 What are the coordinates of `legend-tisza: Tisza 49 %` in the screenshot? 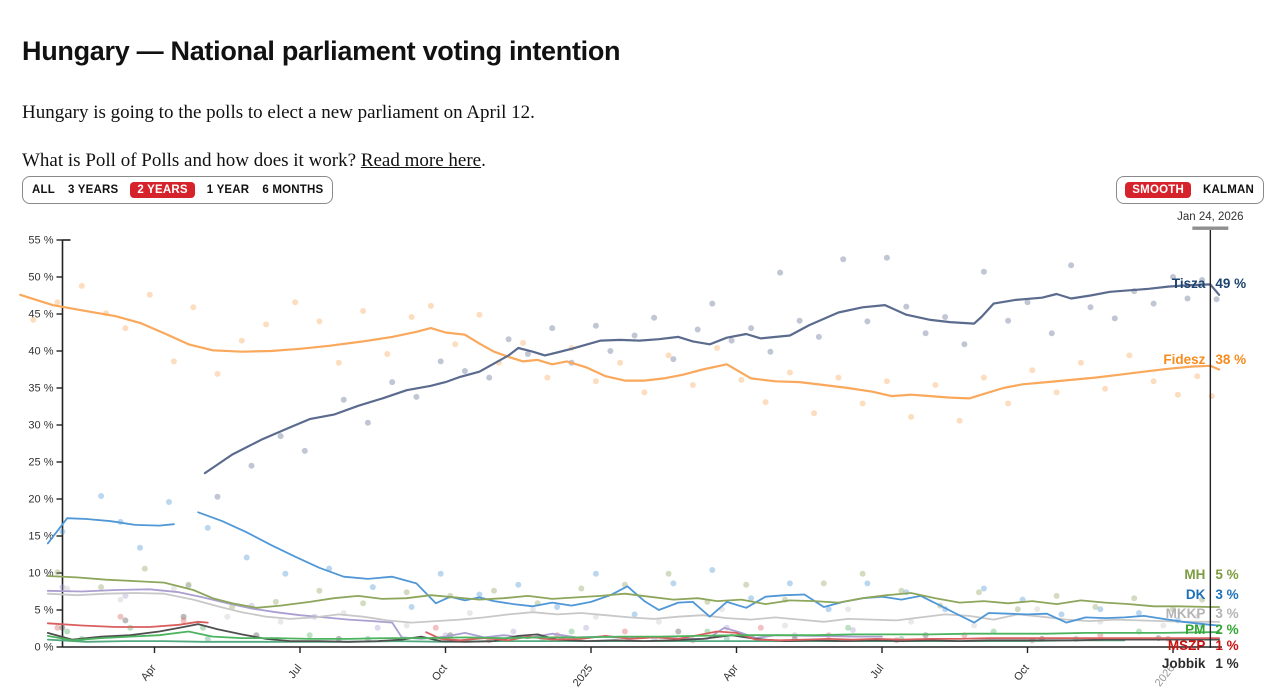 It's located at (1209, 283).